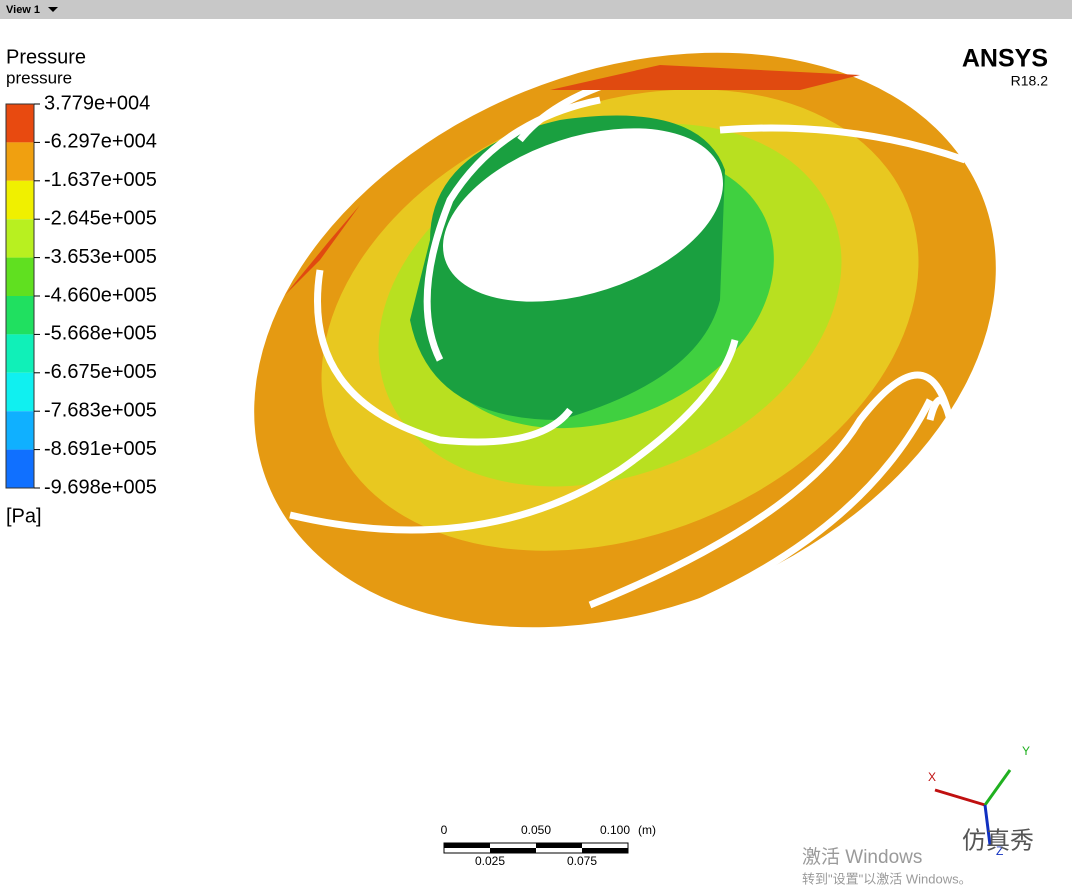 Image resolution: width=1072 pixels, height=887 pixels. What do you see at coordinates (862, 857) in the screenshot?
I see `watermark-activate: 激活 Windows` at bounding box center [862, 857].